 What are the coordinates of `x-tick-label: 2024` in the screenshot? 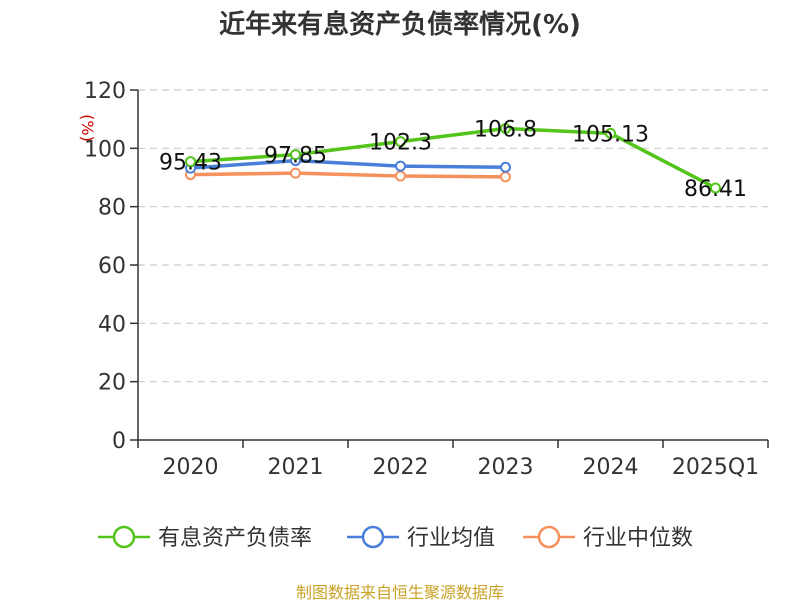 It's located at (611, 467).